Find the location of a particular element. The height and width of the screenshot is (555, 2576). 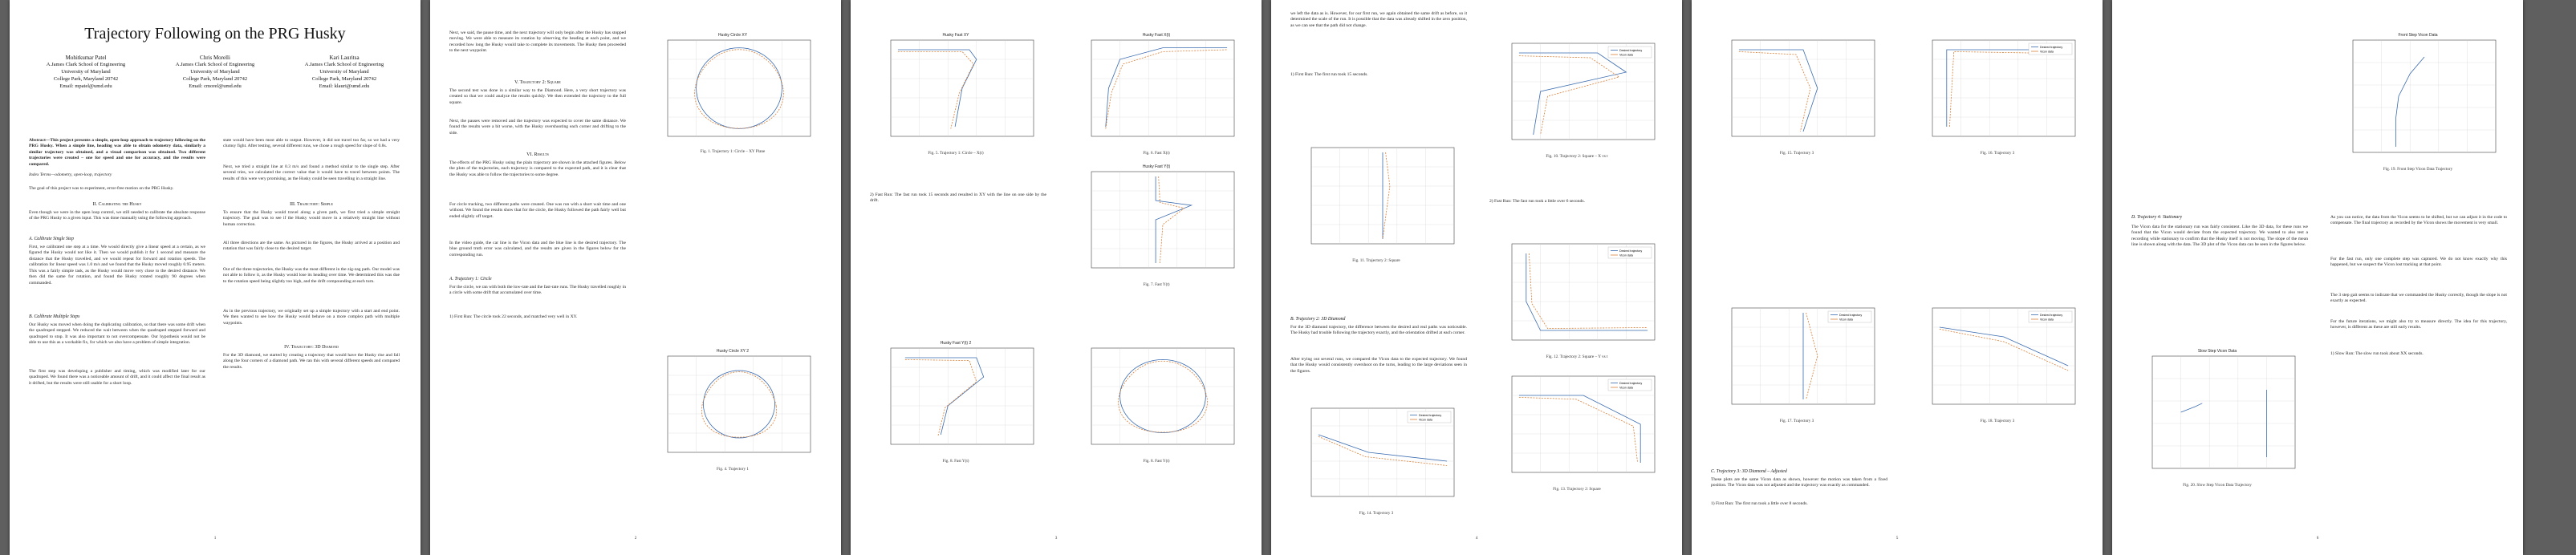

subsection-heading: C. Trajectory 3: 3D Diamond – Adjusted is located at coordinates (1749, 471).